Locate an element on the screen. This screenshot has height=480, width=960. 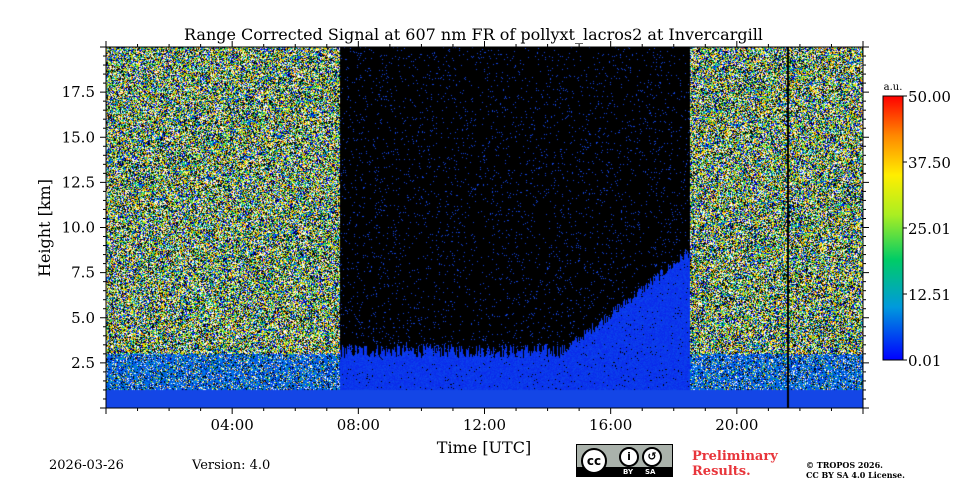
share-alike-icon: ↺ is located at coordinates (652, 457).